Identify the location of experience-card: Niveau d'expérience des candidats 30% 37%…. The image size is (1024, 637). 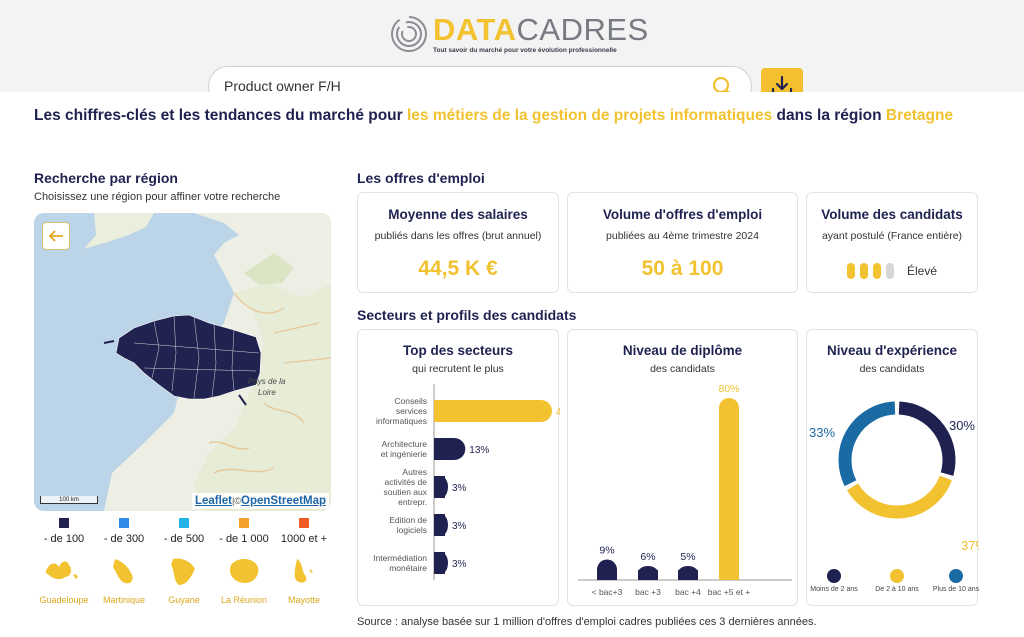
(892, 467).